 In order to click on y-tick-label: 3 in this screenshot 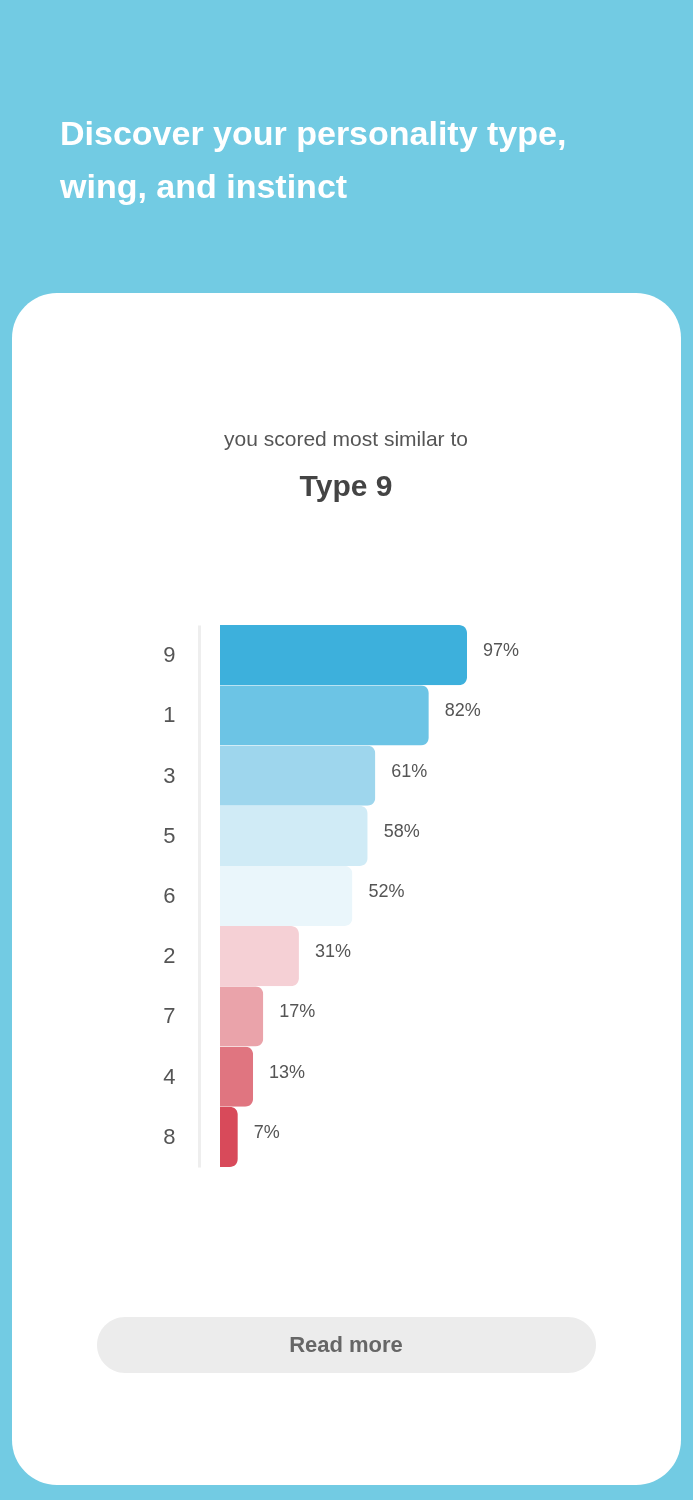, I will do `click(169, 775)`.